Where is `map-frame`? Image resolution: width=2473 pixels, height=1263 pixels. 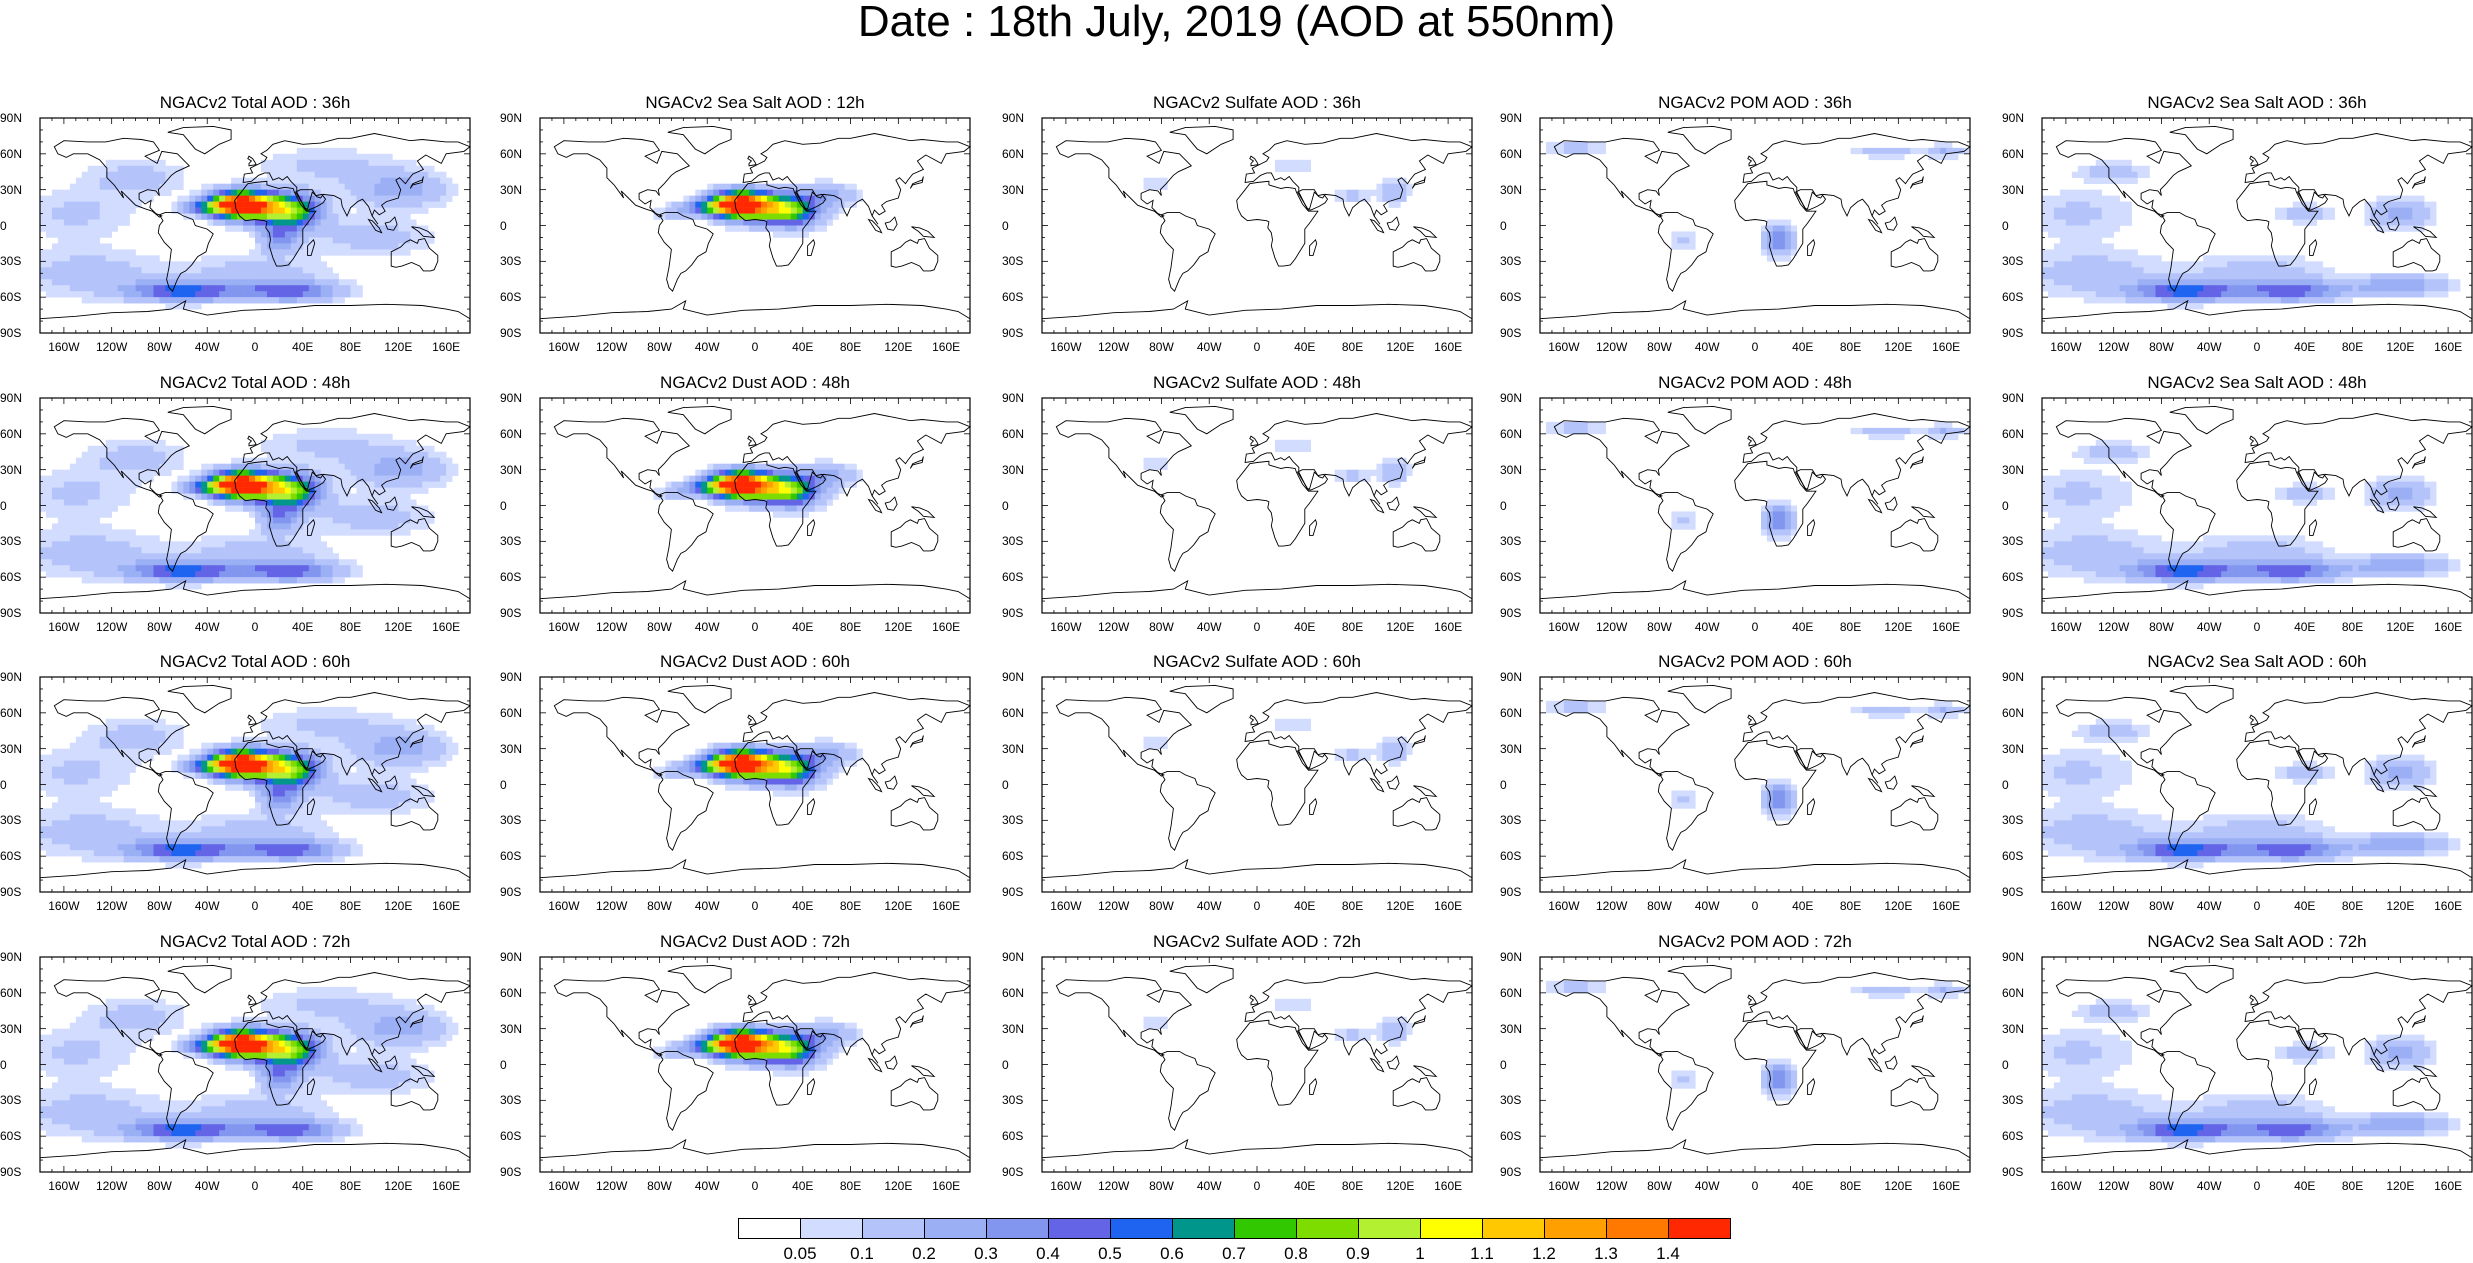
map-frame is located at coordinates (255, 505).